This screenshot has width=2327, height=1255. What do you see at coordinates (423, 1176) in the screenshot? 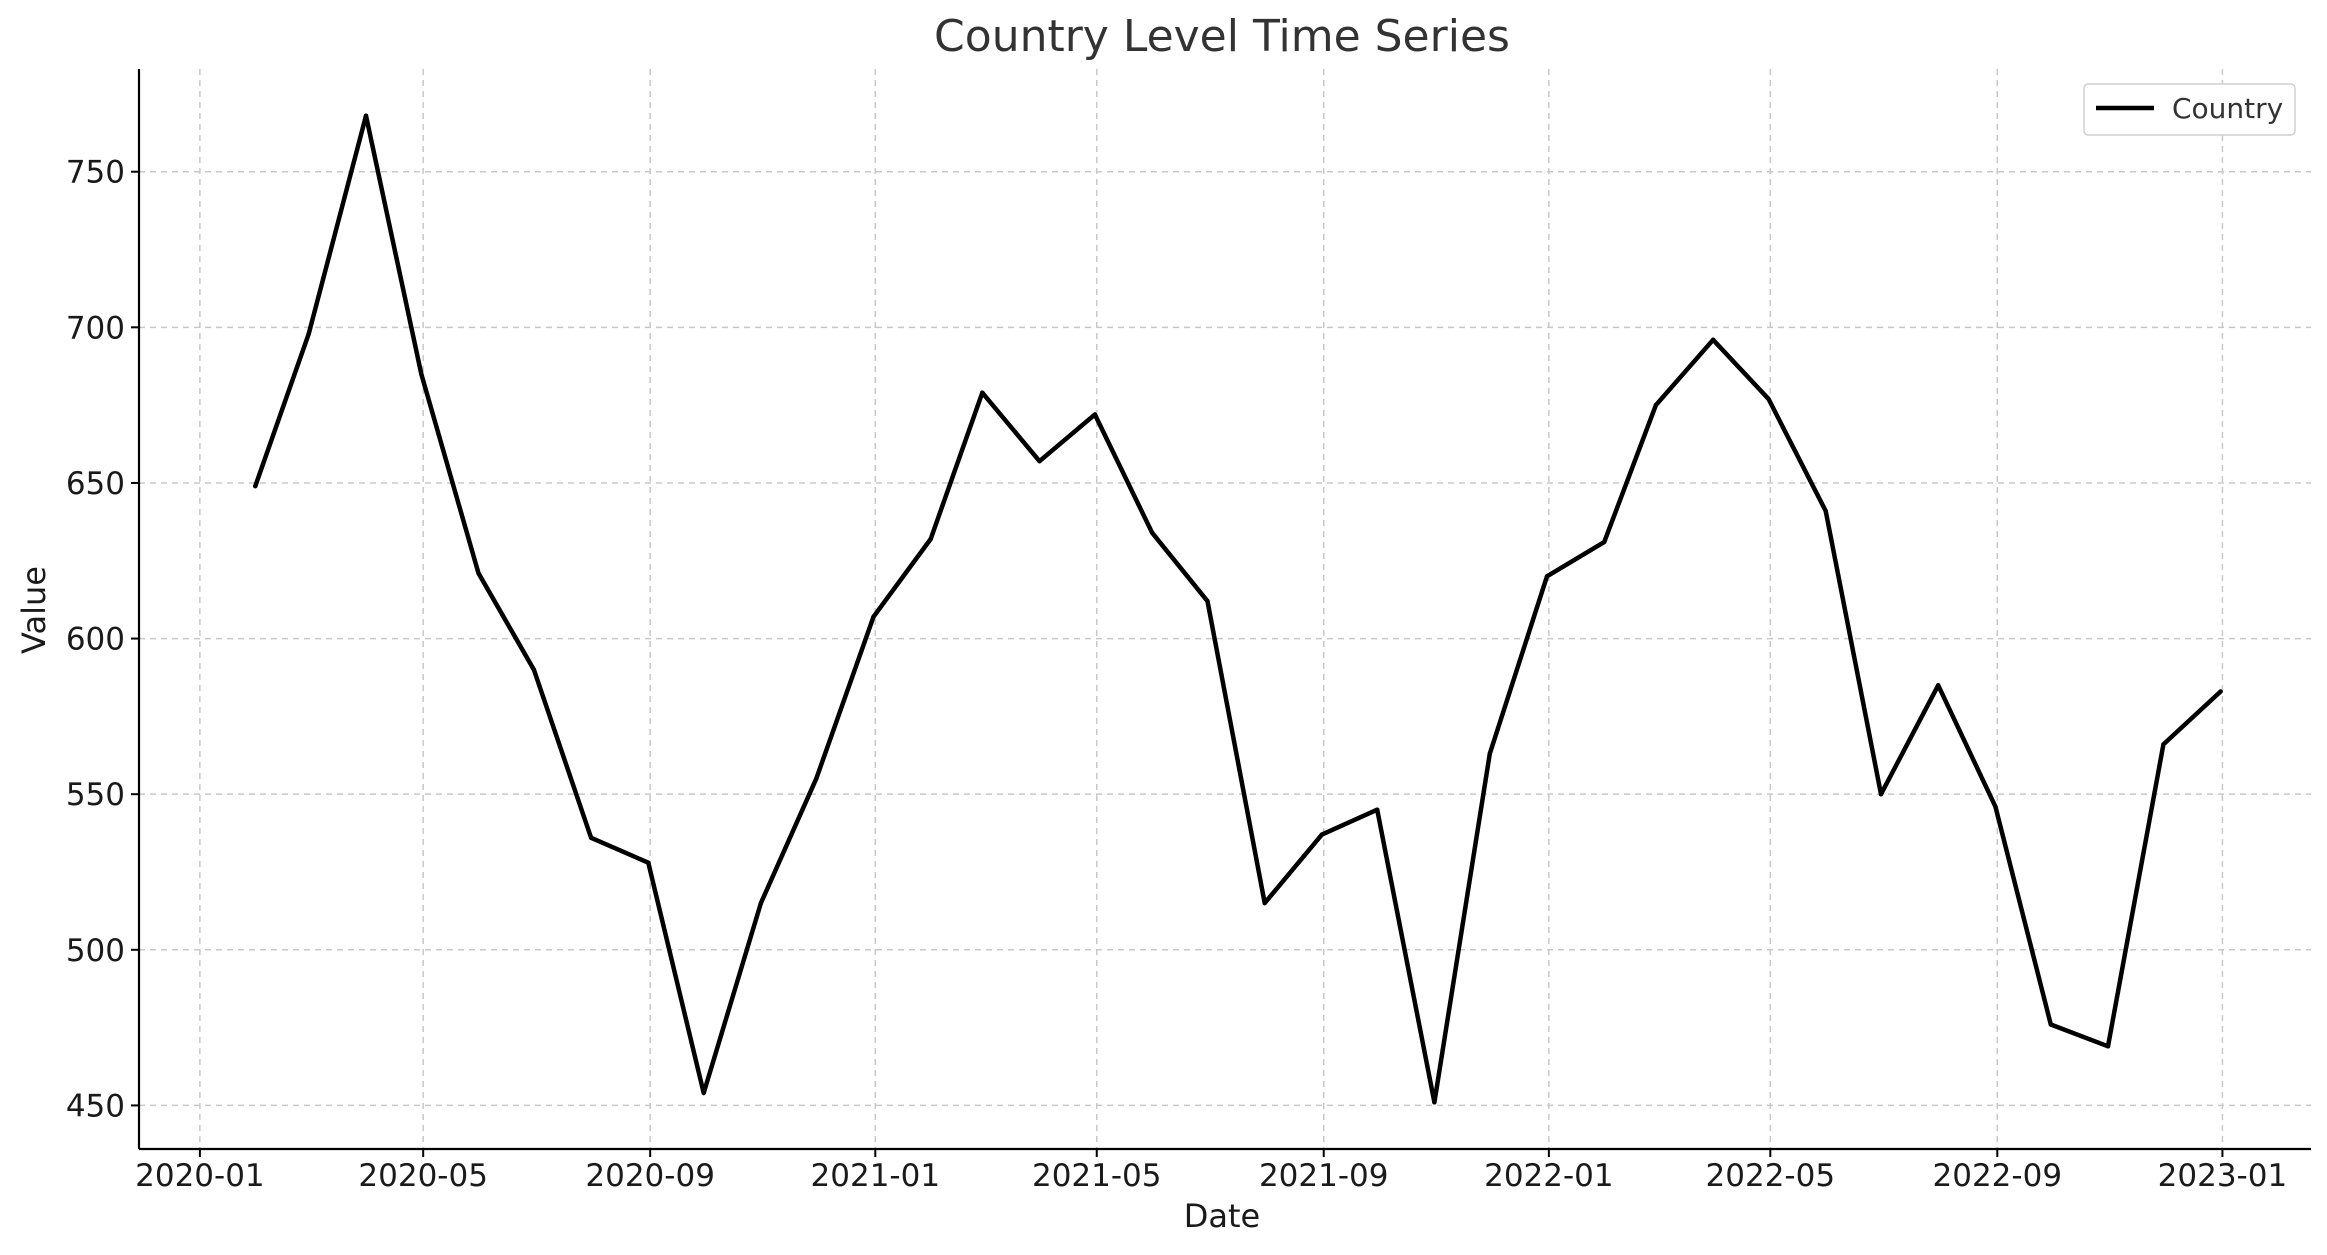
I see `x-tick-label: 2020-05` at bounding box center [423, 1176].